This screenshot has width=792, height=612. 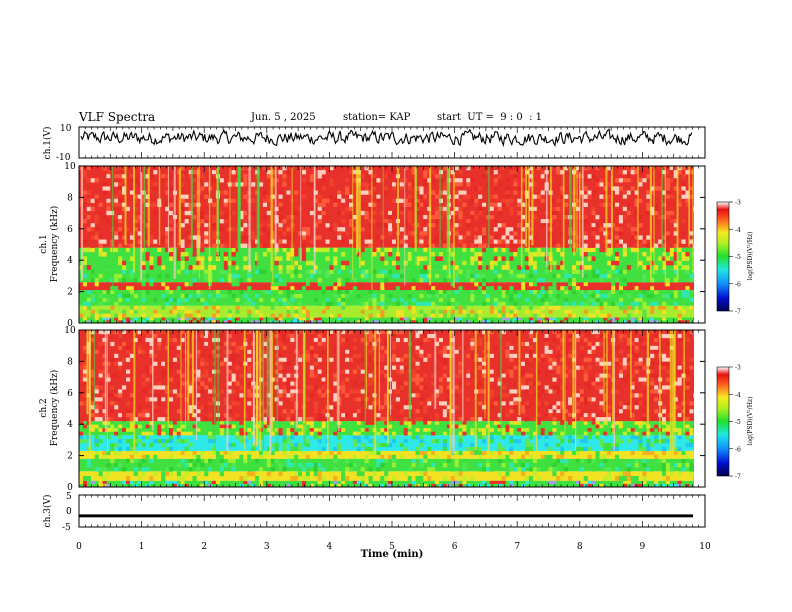 I want to click on ch2-spectrogram-ytick-label: 8, so click(x=70, y=362).